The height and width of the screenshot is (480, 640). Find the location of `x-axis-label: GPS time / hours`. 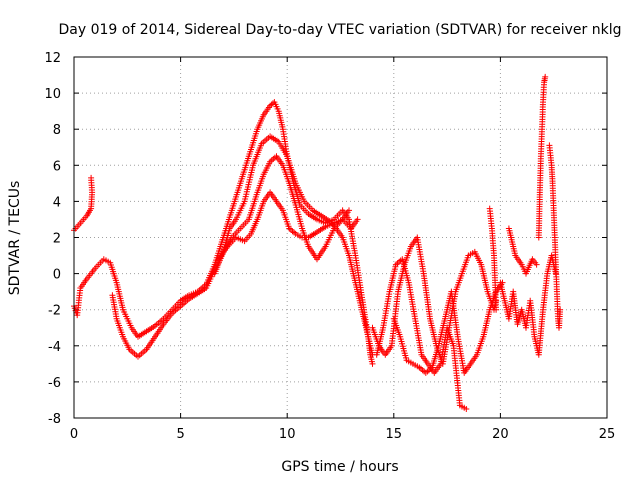

x-axis-label: GPS time / hours is located at coordinates (339, 467).